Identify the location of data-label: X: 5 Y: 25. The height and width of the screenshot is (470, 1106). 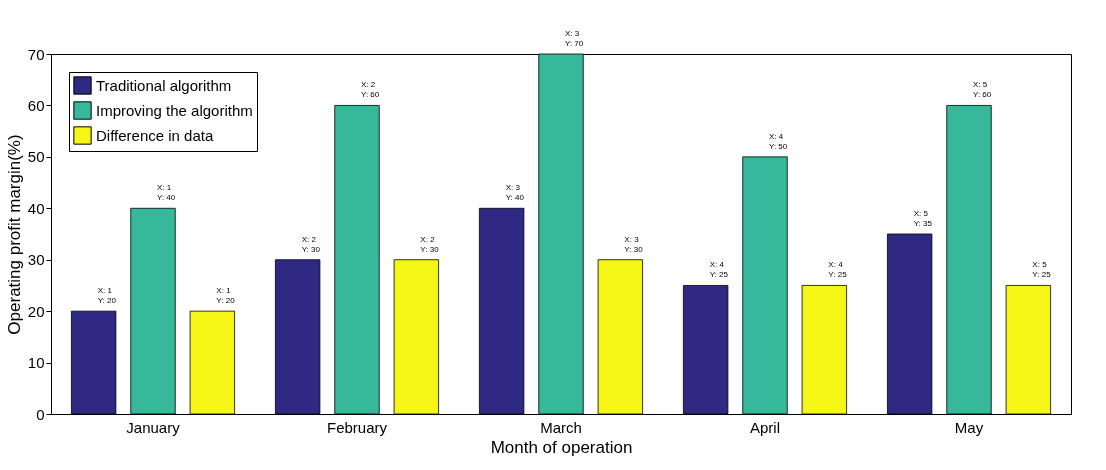
(1042, 270).